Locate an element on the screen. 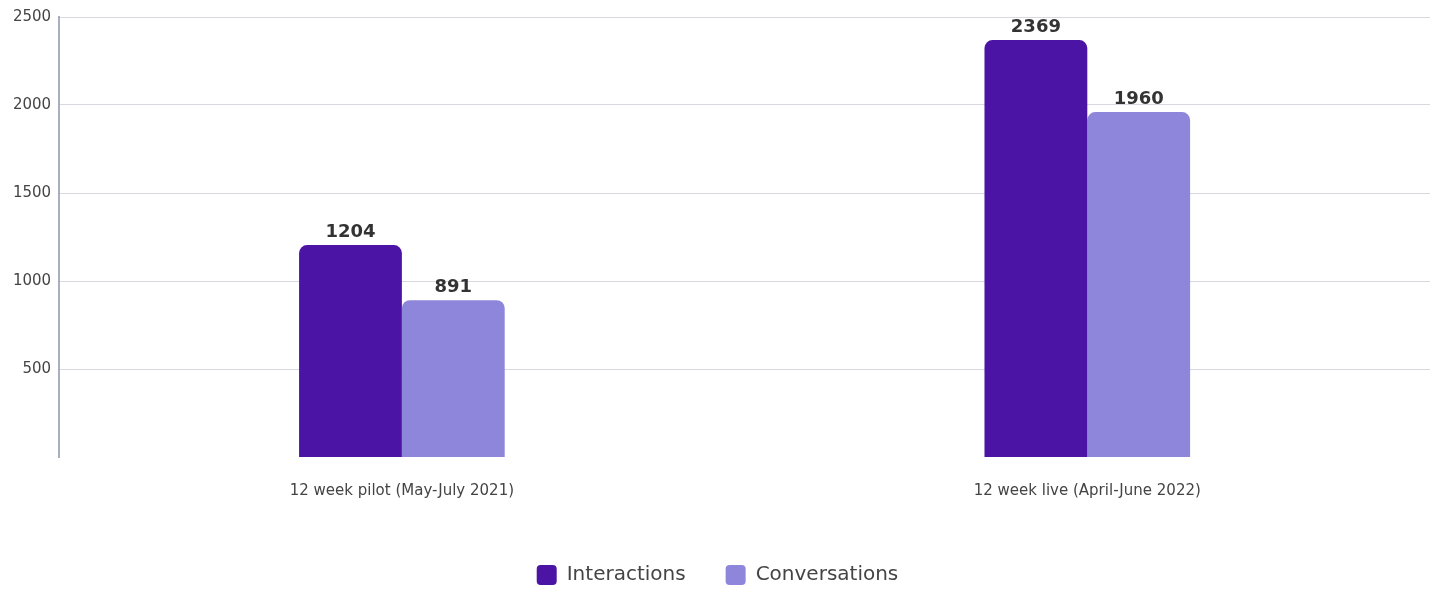 This screenshot has height=600, width=1435. x-tick-label: 12 week live (April-June 2022) is located at coordinates (1087, 489).